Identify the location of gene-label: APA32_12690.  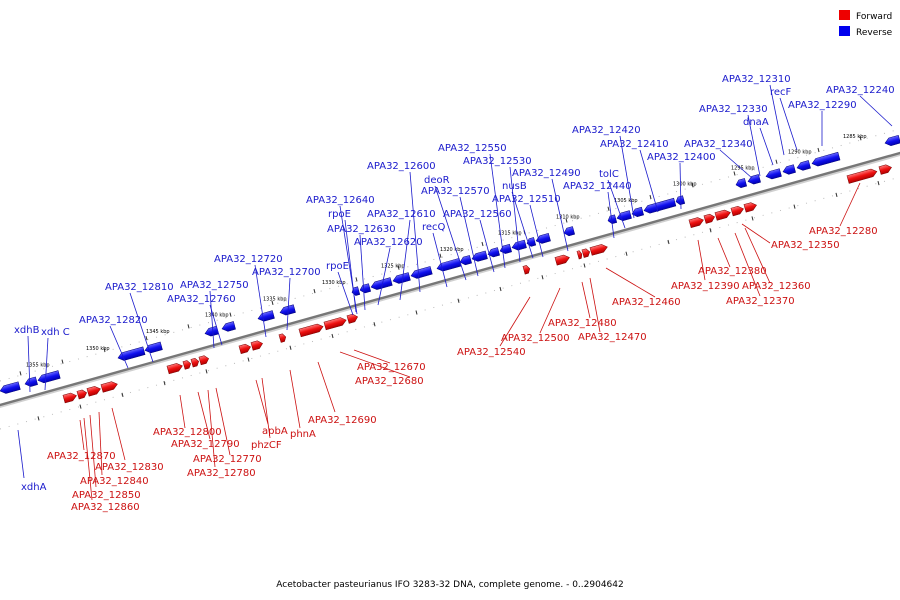
(342, 420).